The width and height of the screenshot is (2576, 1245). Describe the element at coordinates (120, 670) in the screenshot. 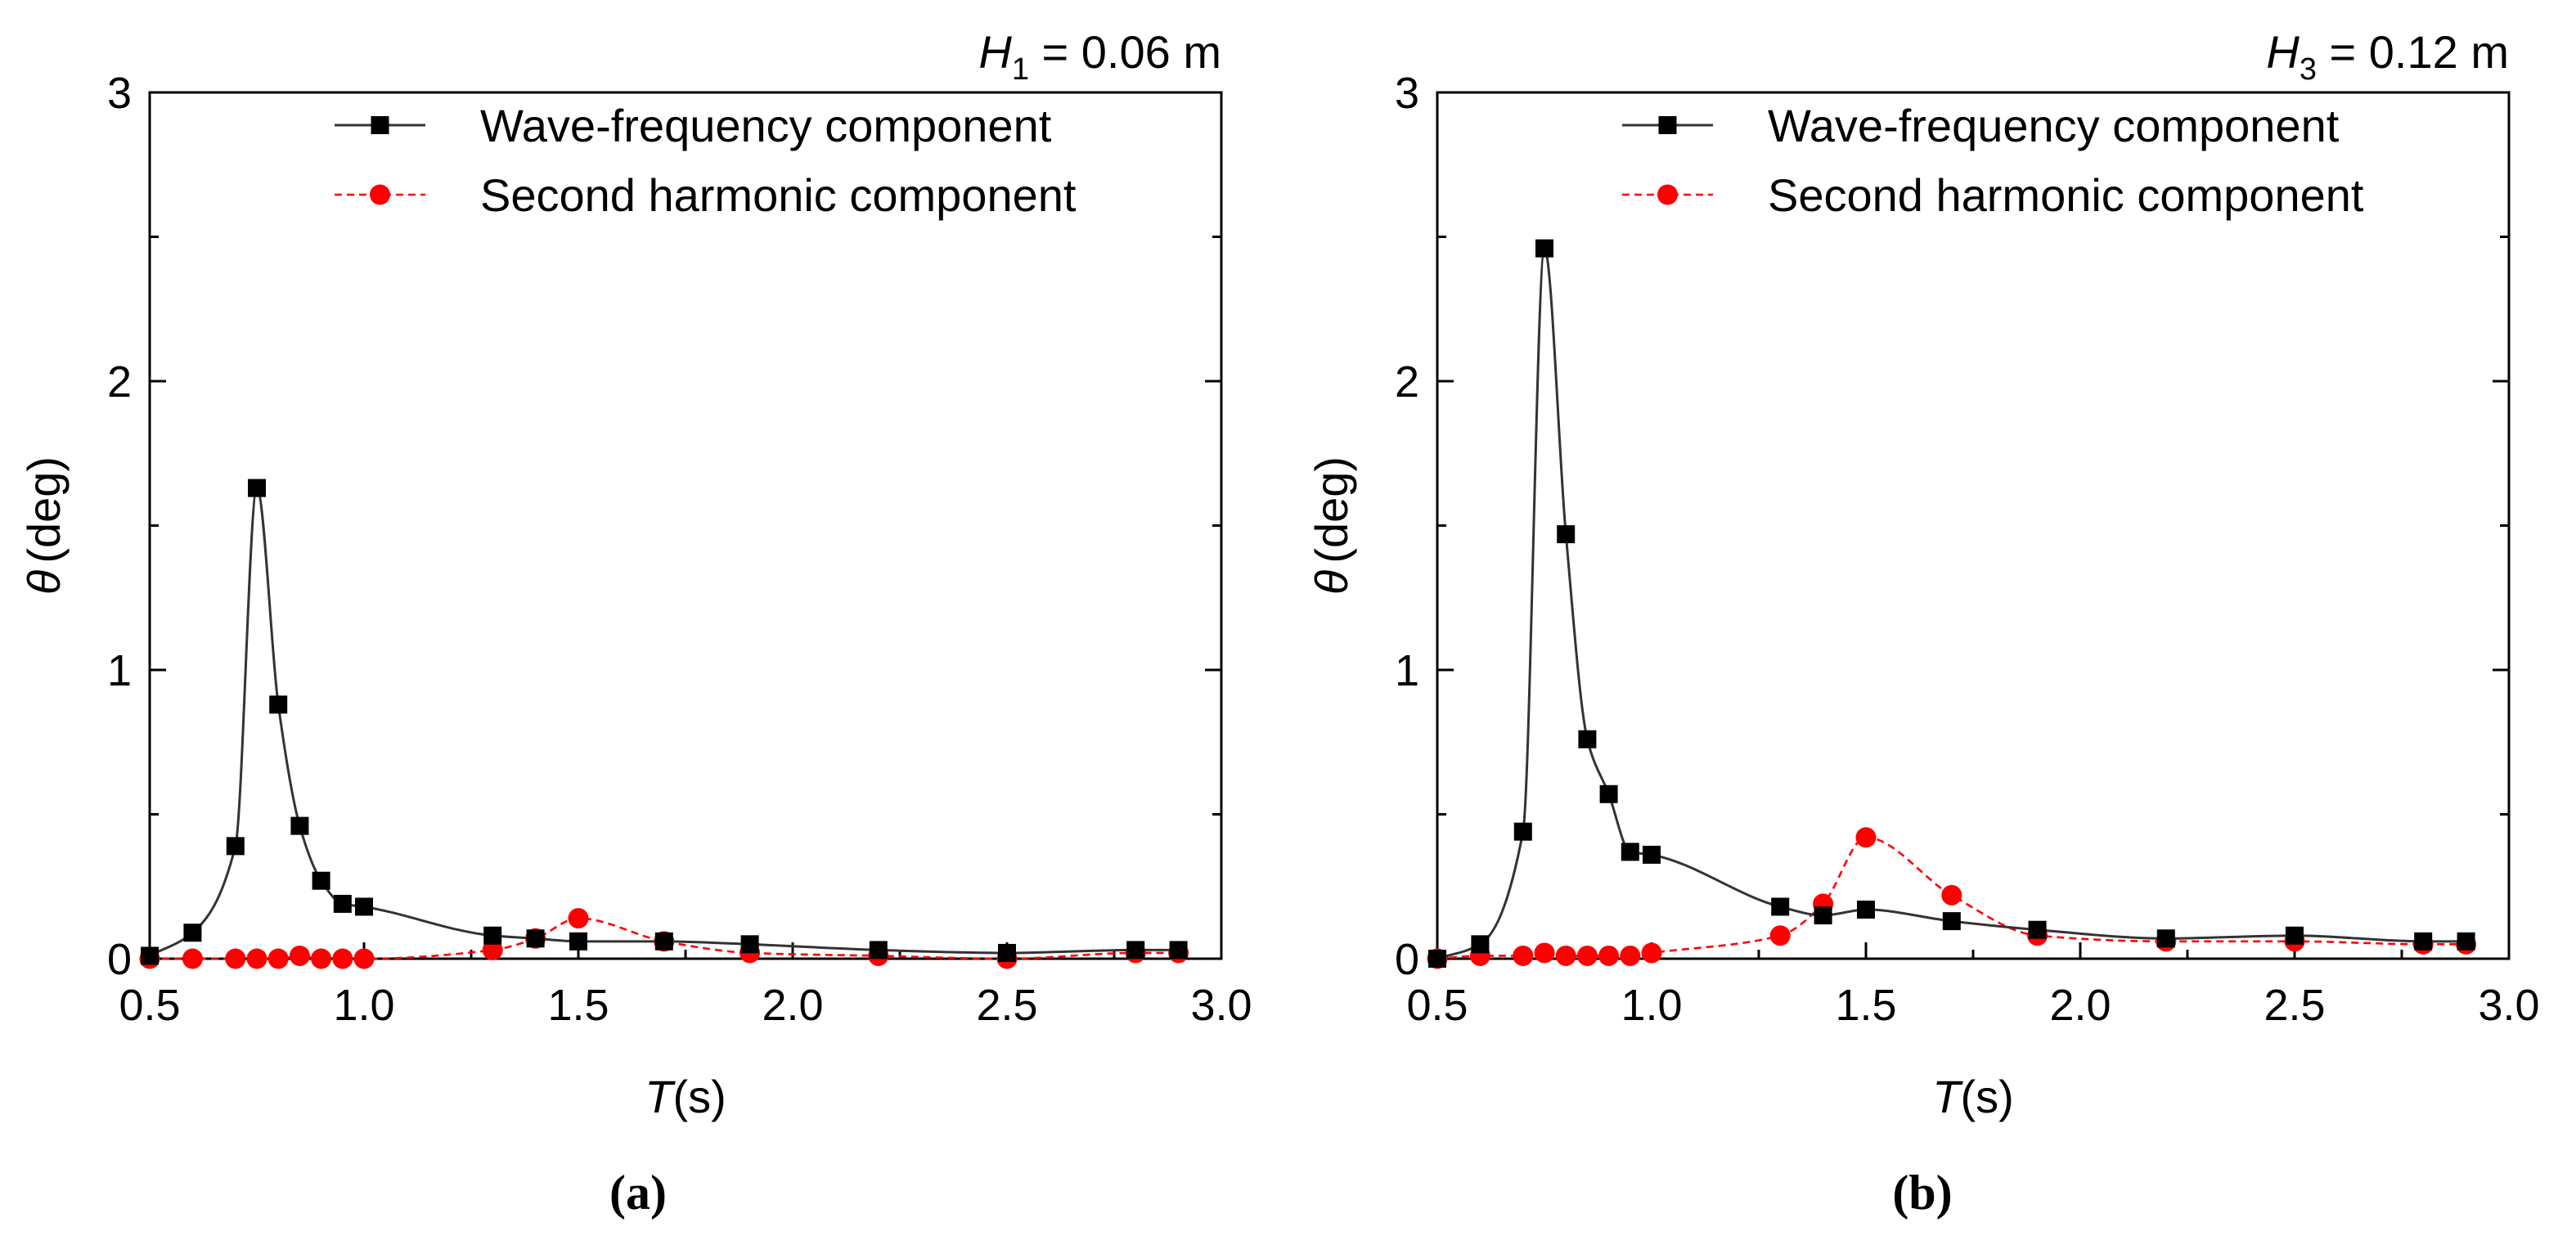

I see `y-tick-label: 1` at that location.